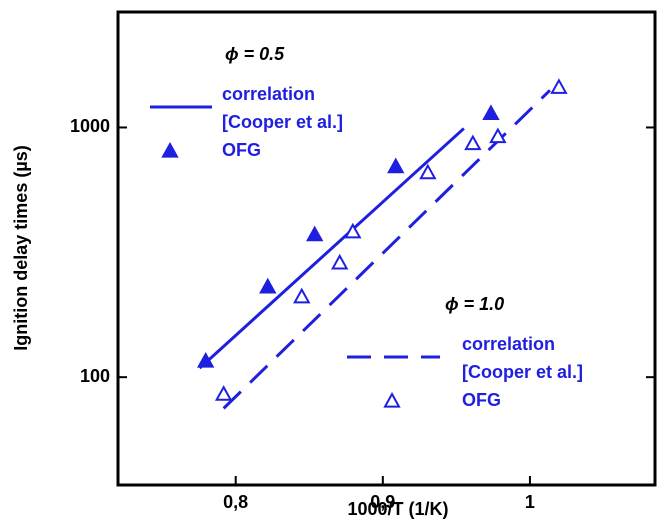 This screenshot has height=525, width=661. Describe the element at coordinates (474, 304) in the screenshot. I see `legend-title: ϕ = 1.0` at that location.